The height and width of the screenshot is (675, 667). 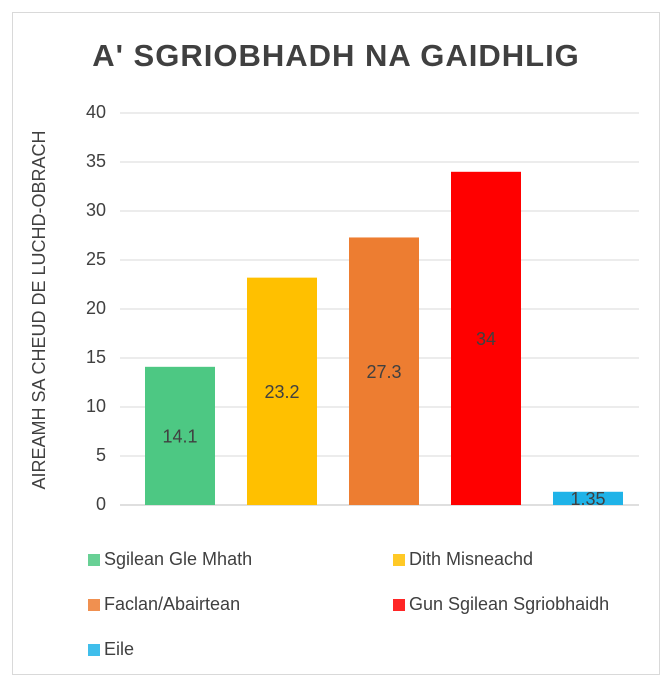 I want to click on data-label: 1.35, so click(x=587, y=499).